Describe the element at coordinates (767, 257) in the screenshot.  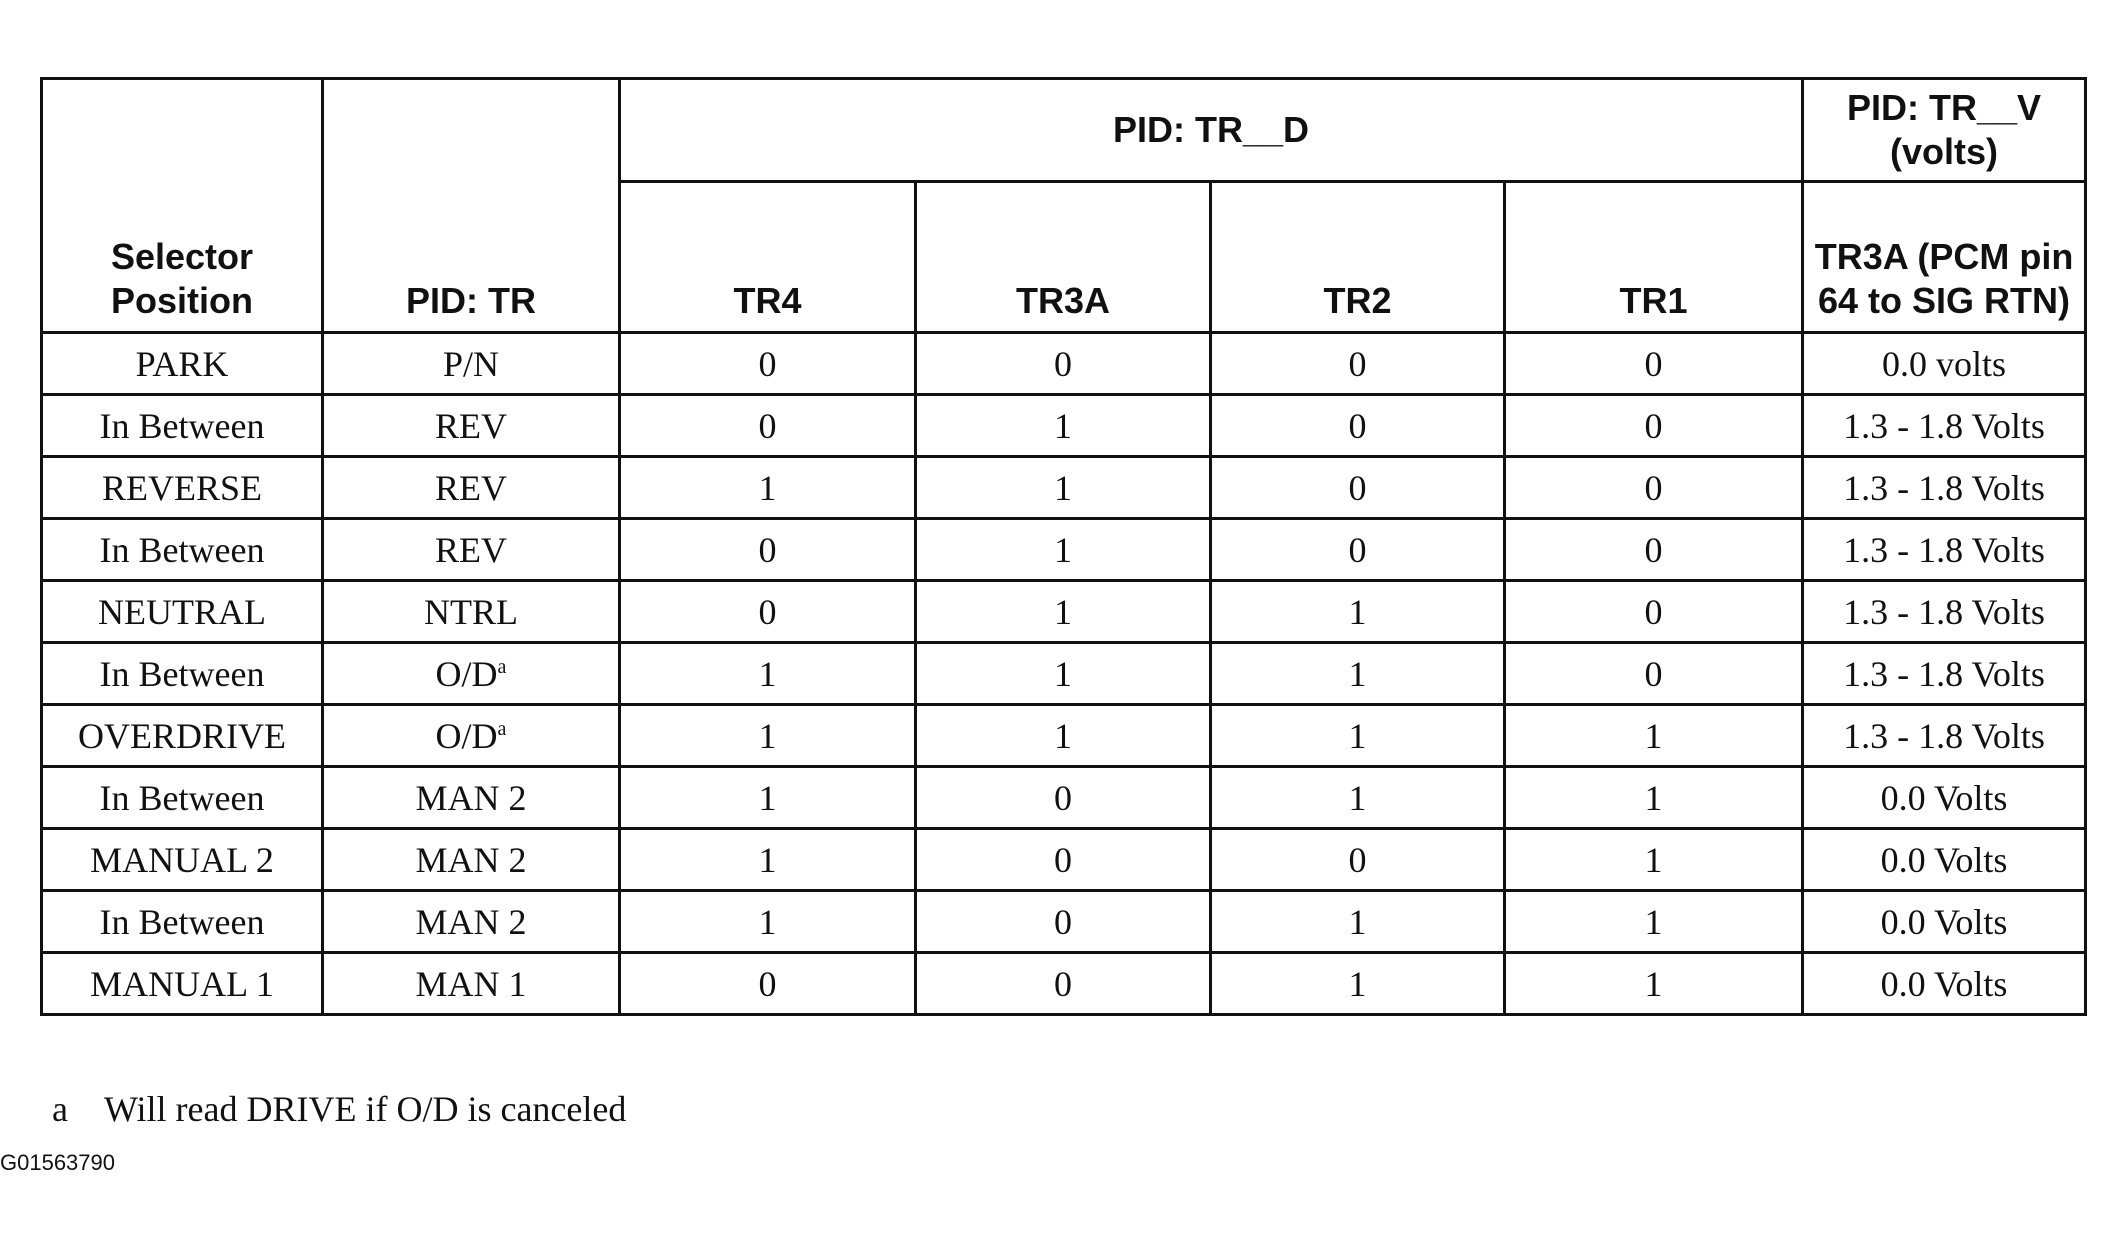
I see `header-cell: TR4` at that location.